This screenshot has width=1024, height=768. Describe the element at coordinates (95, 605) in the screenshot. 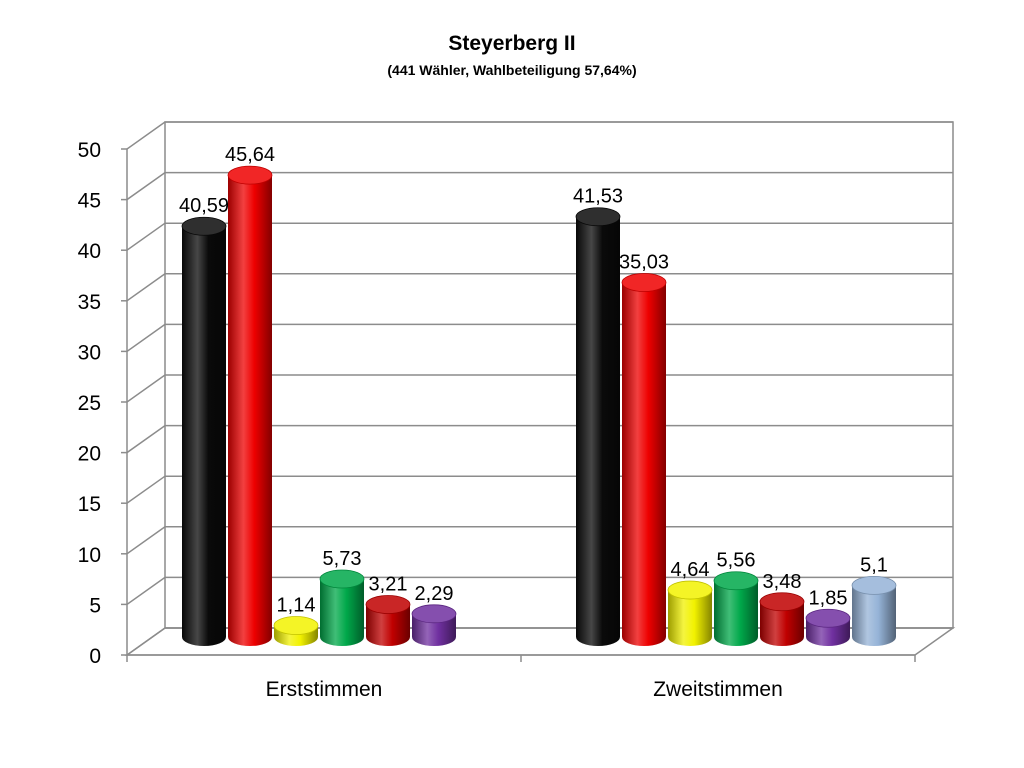

I see `y-tick-label: 5` at that location.